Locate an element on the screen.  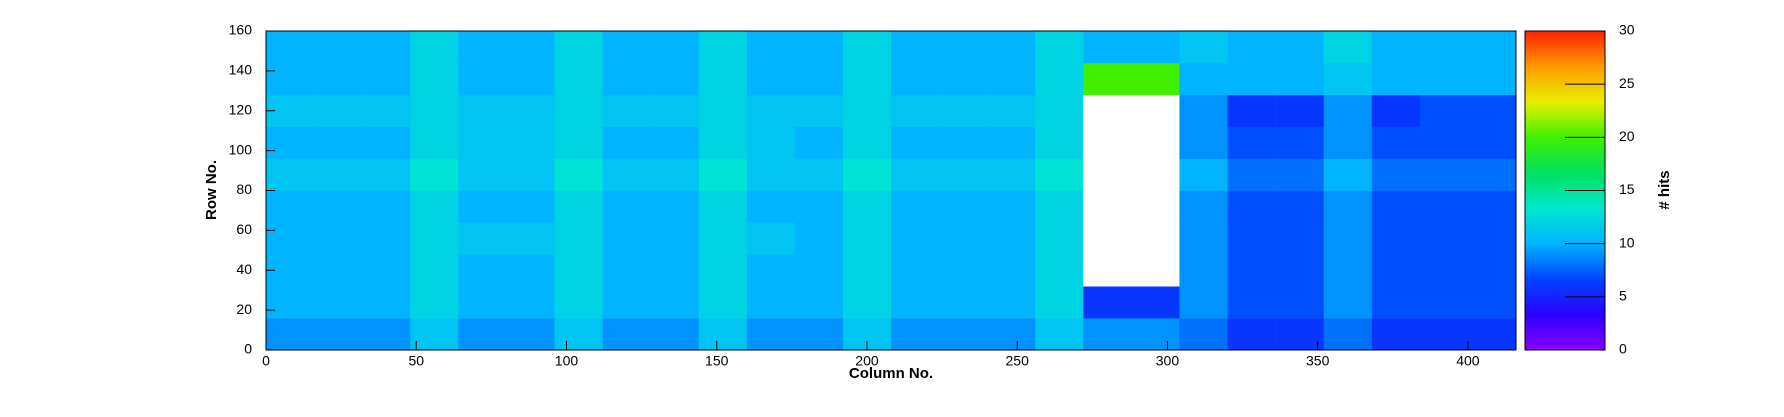
z-tick-label: 20 is located at coordinates (1627, 136).